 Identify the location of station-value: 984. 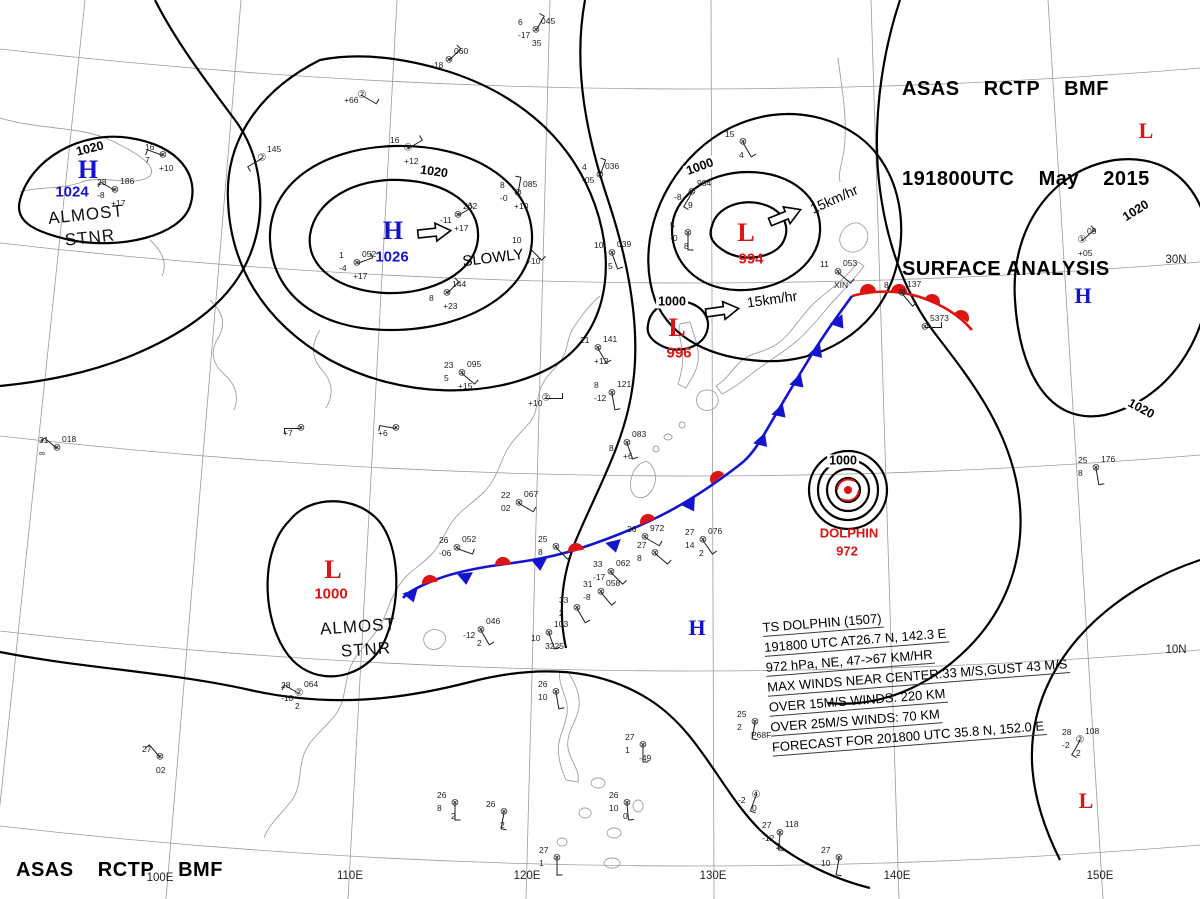
(704, 183).